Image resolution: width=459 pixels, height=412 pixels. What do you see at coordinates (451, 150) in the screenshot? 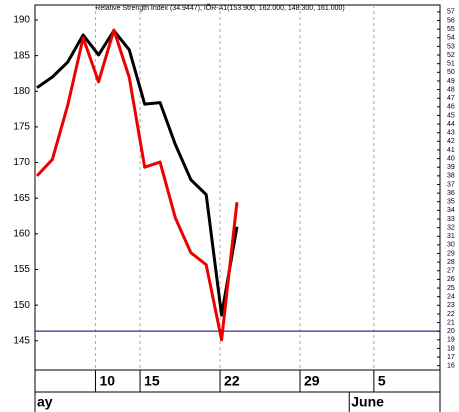
I see `y2-tick-label: 41` at bounding box center [451, 150].